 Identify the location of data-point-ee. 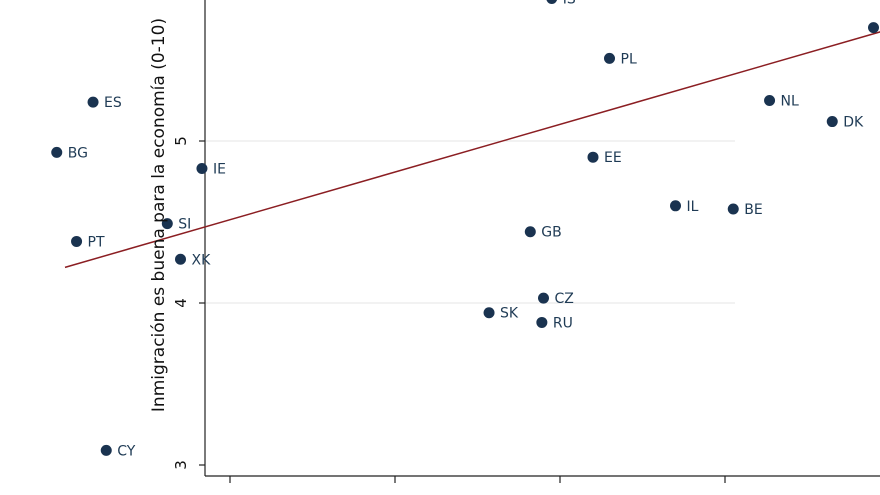
(593, 157).